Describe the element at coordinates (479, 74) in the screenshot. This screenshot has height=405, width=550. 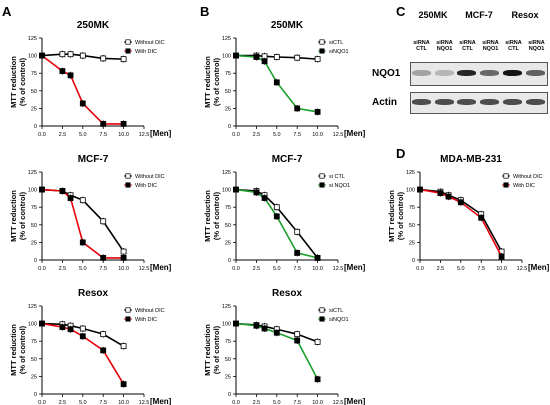
I see `blot-strip-nqo1` at that location.